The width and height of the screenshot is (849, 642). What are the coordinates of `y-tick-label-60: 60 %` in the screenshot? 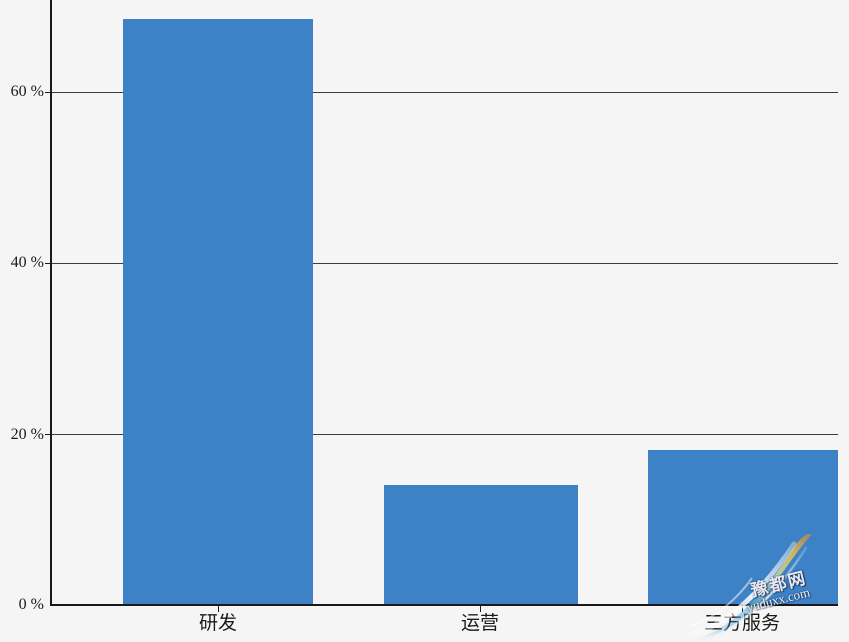 It's located at (27, 91).